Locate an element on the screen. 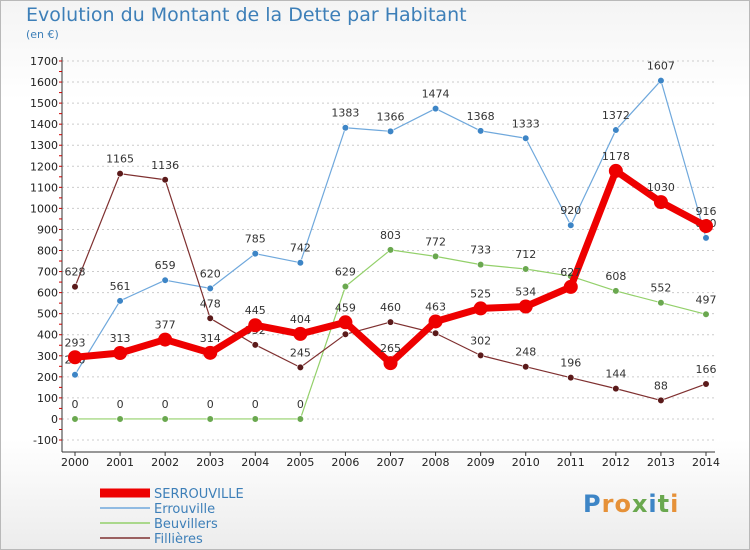 Image resolution: width=750 pixels, height=550 pixels. data-label: 88 is located at coordinates (661, 385).